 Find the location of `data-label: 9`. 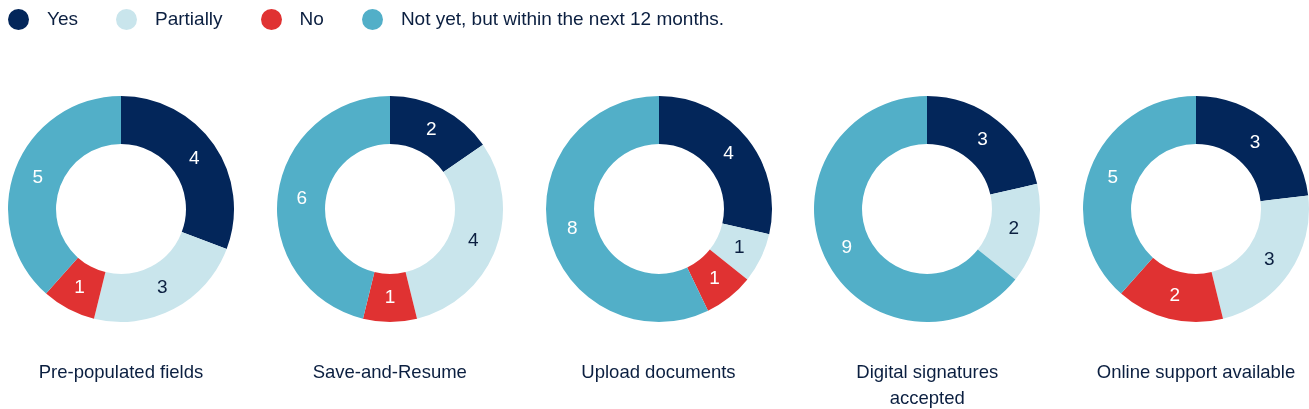

data-label: 9 is located at coordinates (847, 246).